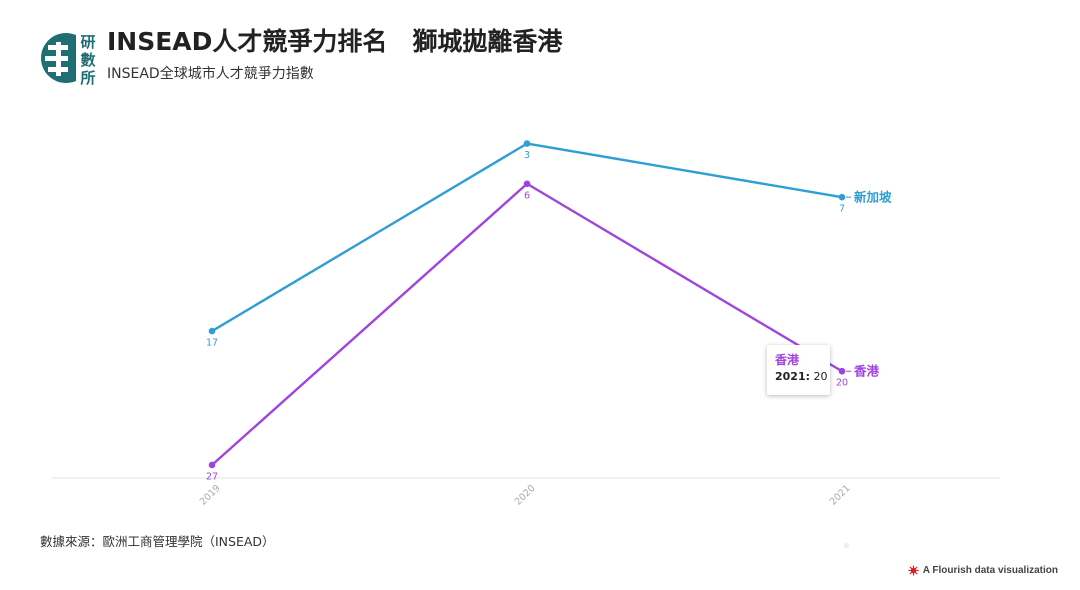 The image size is (1080, 590). What do you see at coordinates (990, 570) in the screenshot?
I see `credit-text: A Flourish data visualization` at bounding box center [990, 570].